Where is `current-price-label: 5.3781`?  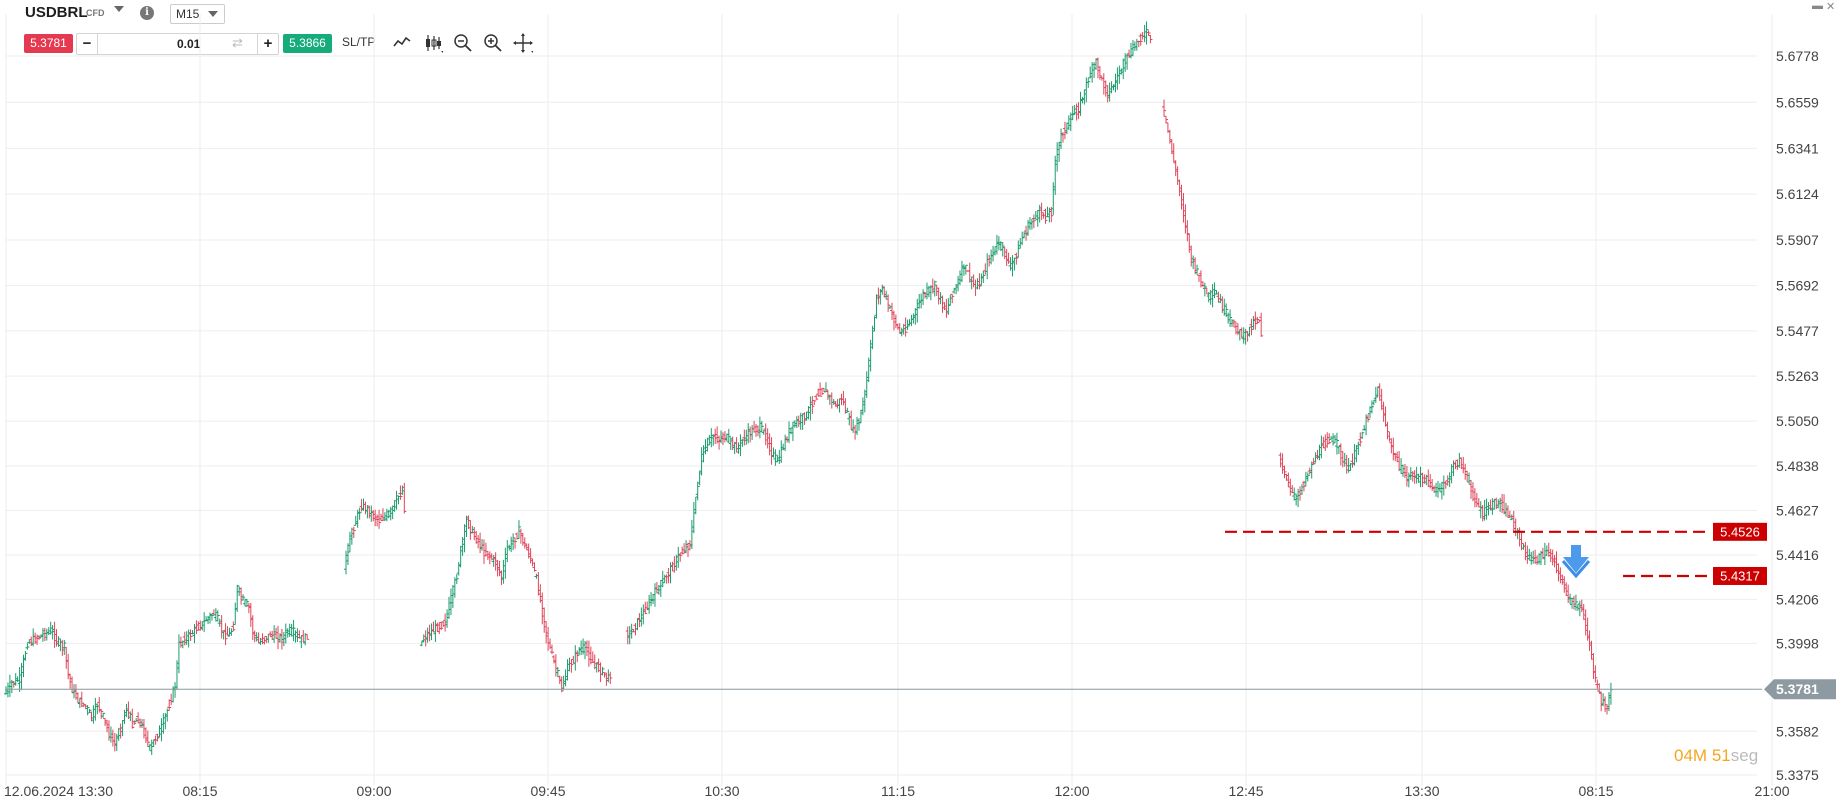
current-price-label: 5.3781 is located at coordinates (1797, 689).